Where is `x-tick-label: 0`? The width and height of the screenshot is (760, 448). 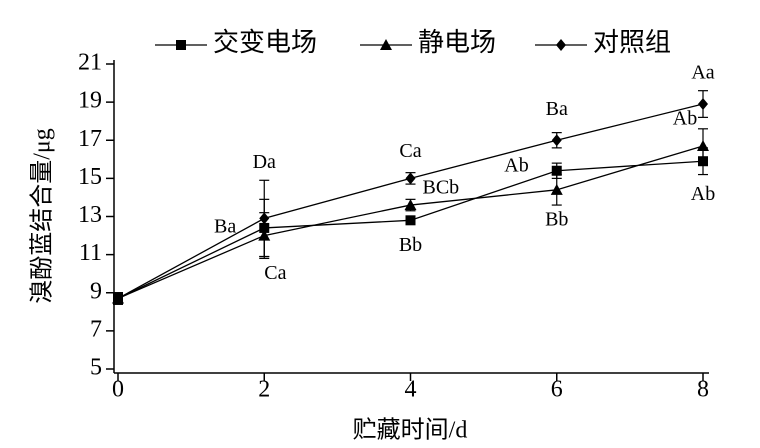
x-tick-label: 0 is located at coordinates (118, 390).